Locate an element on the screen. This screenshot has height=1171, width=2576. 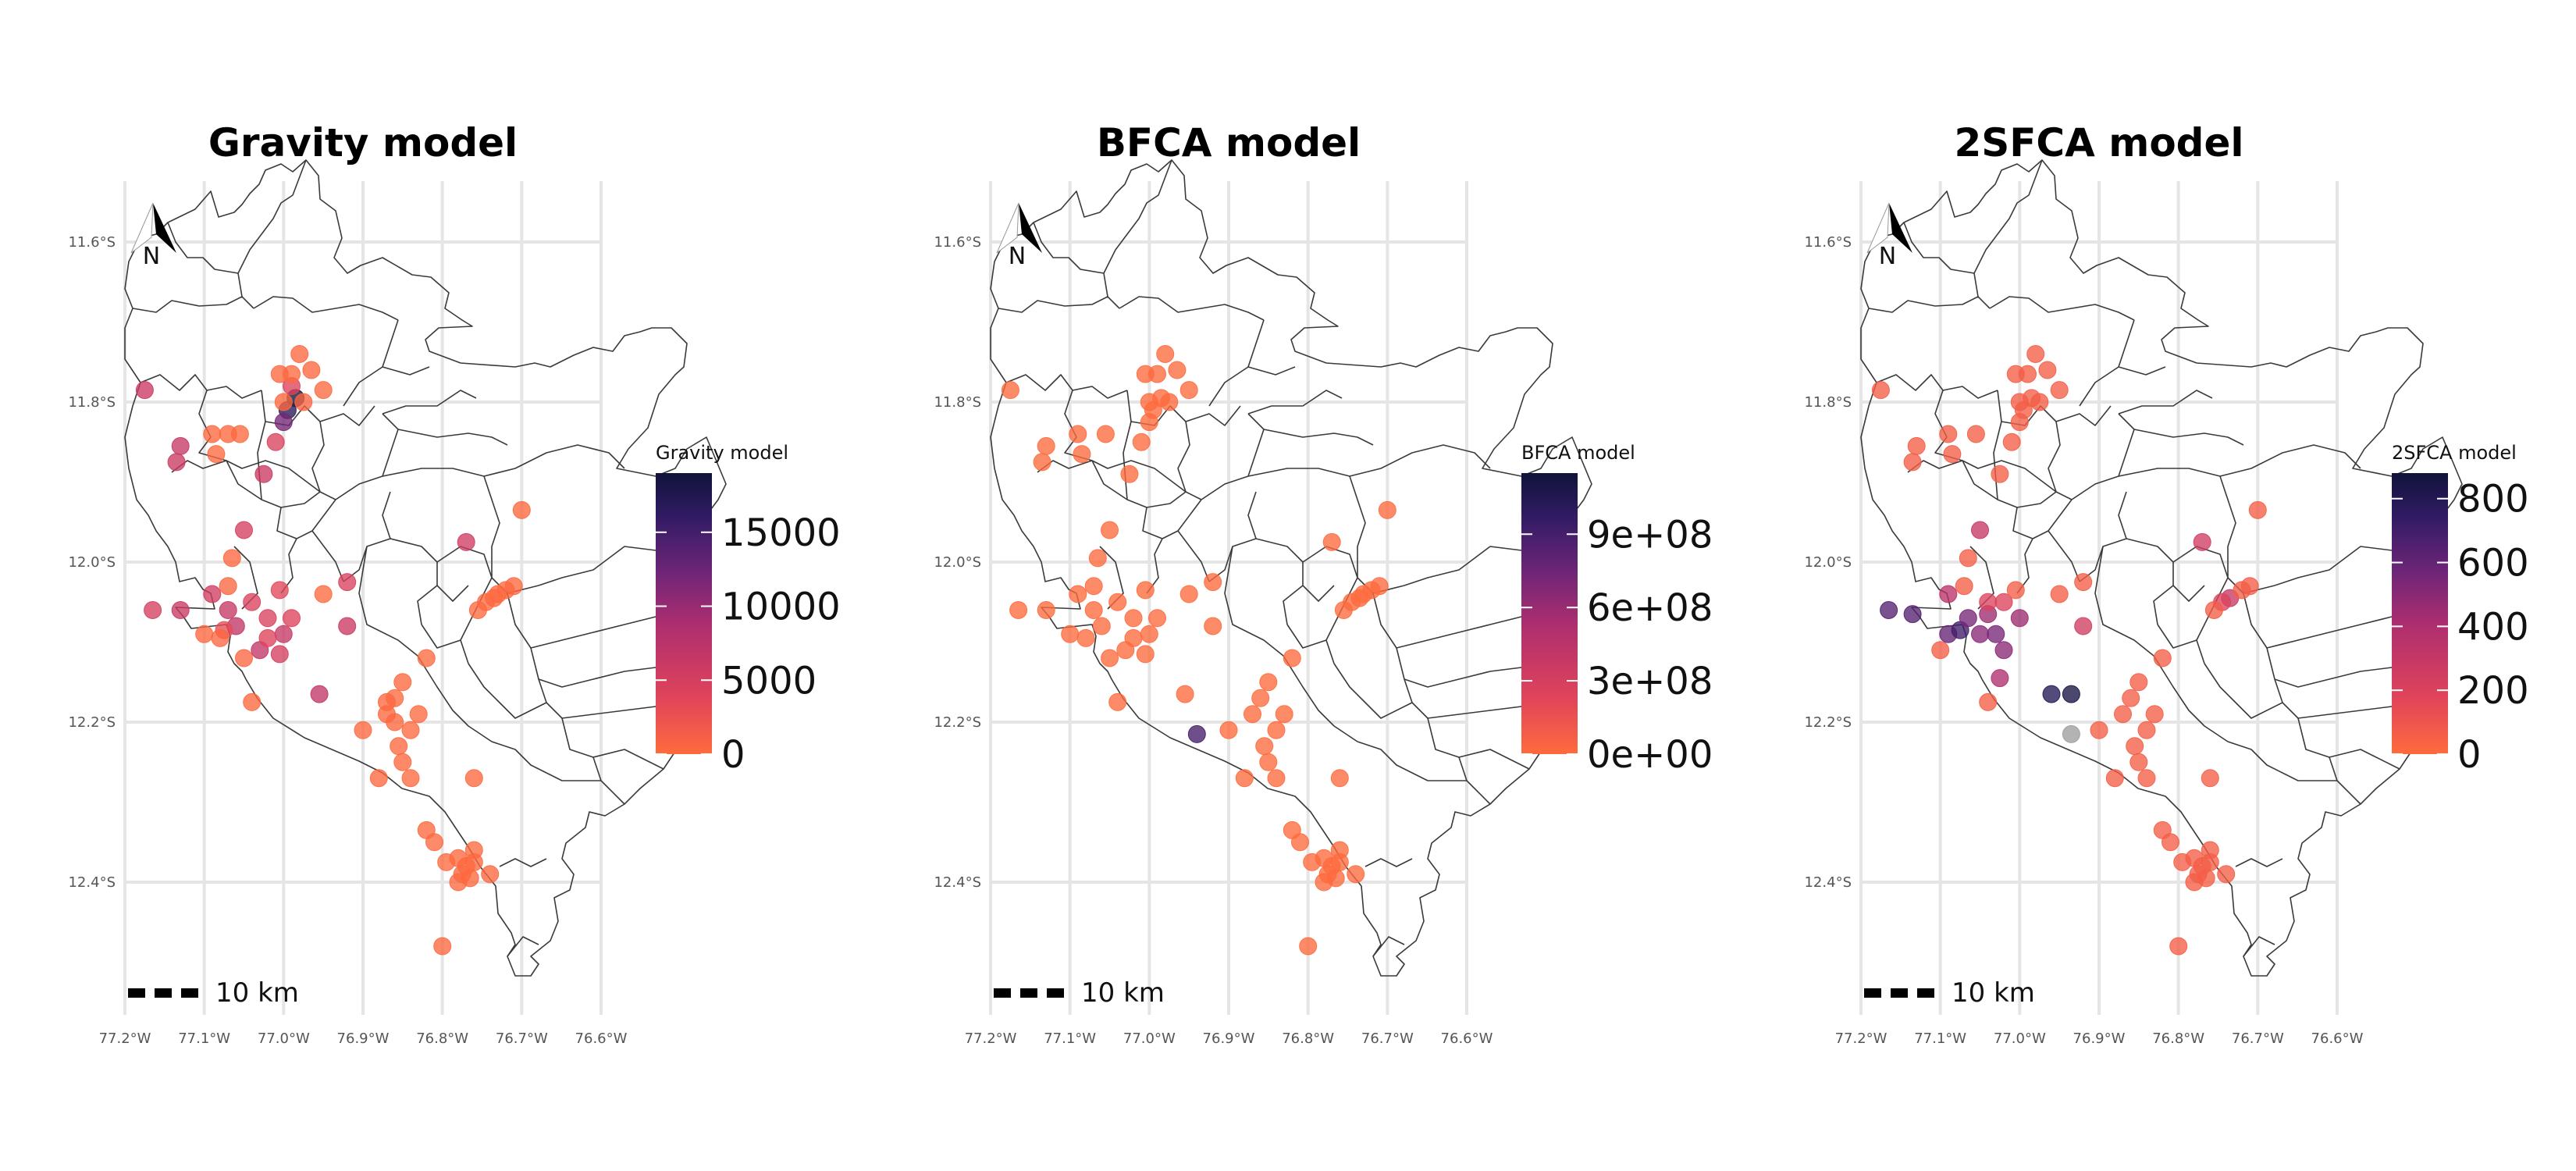
lon-tick-label: 76.6°W is located at coordinates (1467, 1038).